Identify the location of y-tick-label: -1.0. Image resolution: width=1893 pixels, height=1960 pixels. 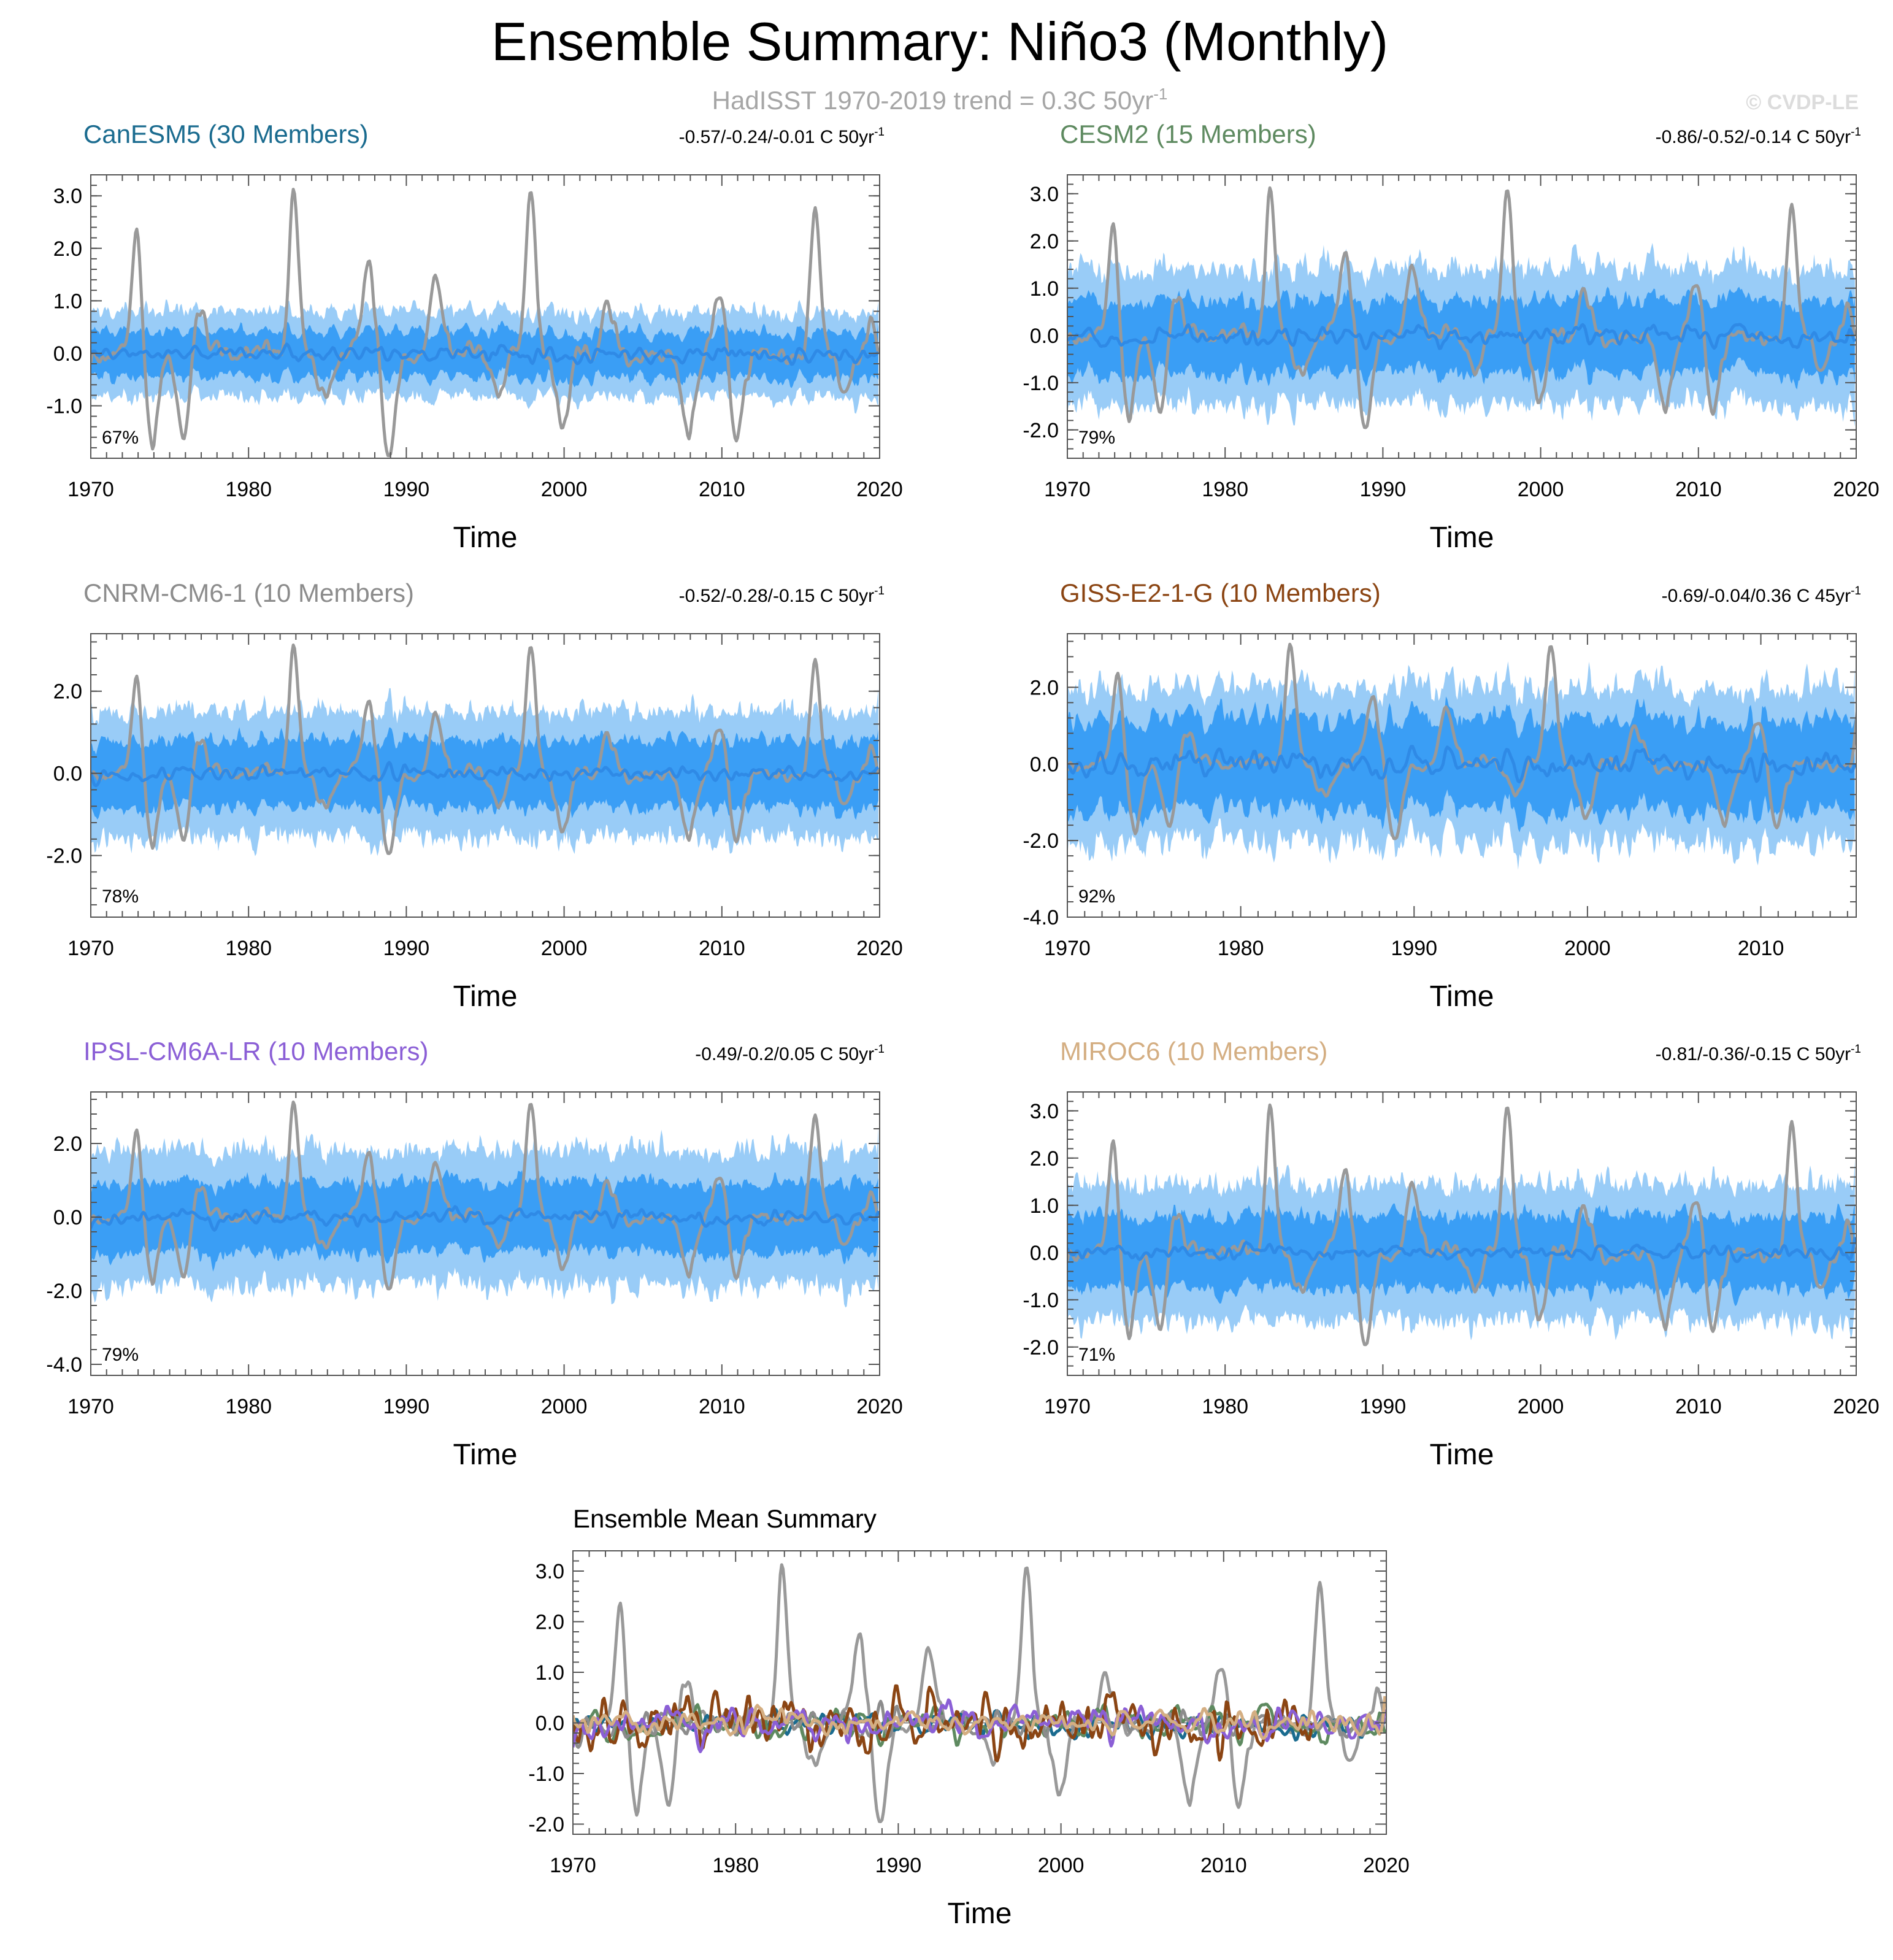
(1041, 383).